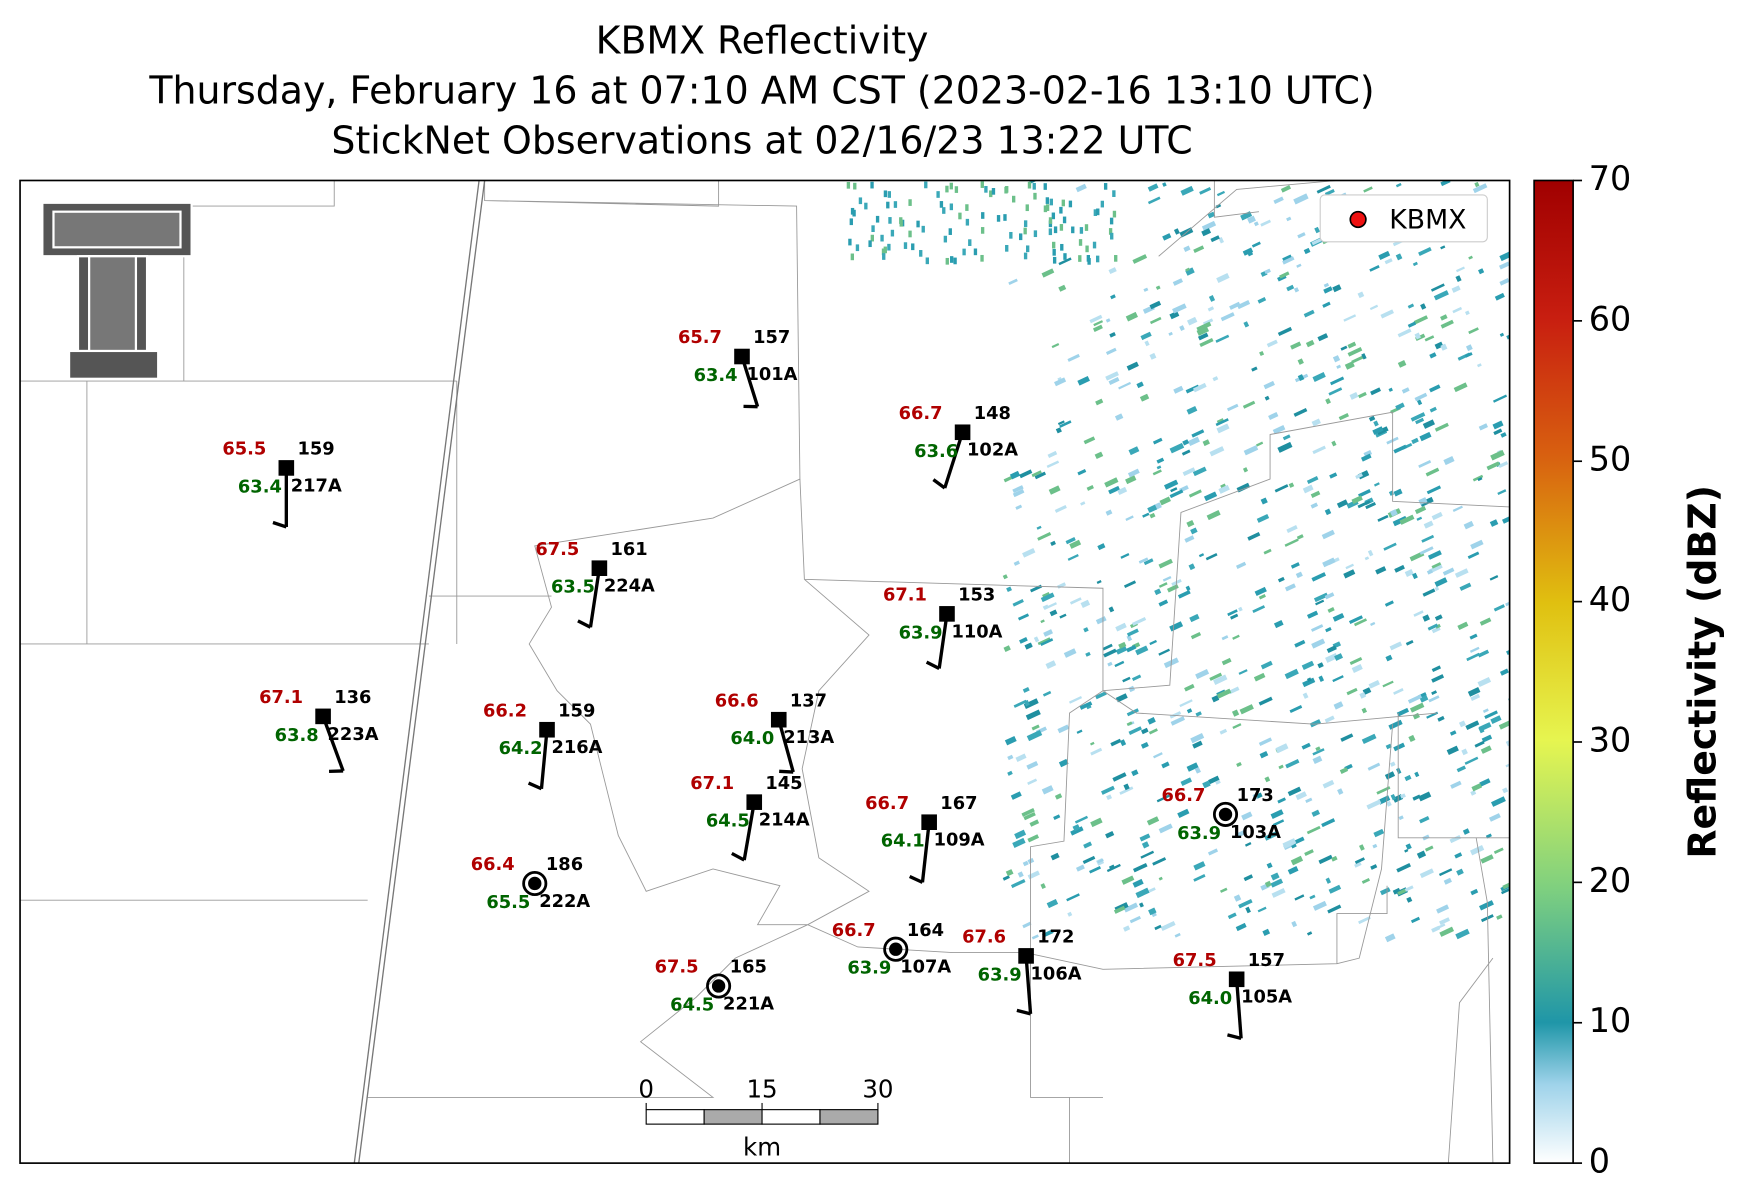  What do you see at coordinates (925, 930) in the screenshot?
I see `station-value: 164` at bounding box center [925, 930].